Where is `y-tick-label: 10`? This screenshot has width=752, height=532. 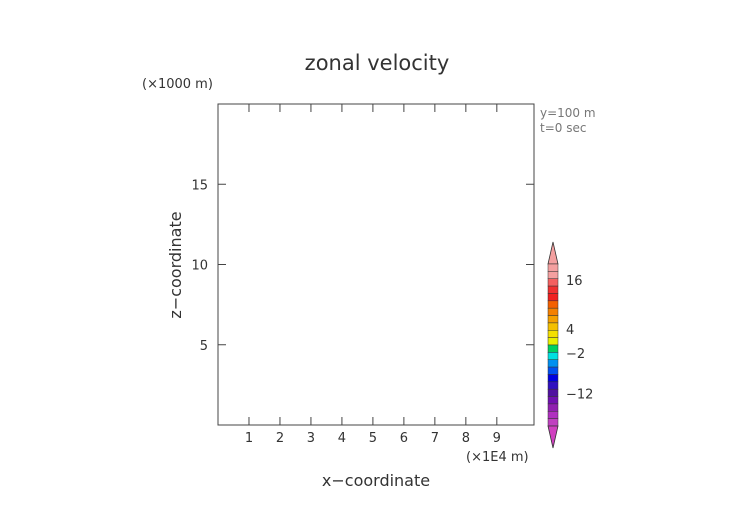 y-tick-label: 10 is located at coordinates (199, 266).